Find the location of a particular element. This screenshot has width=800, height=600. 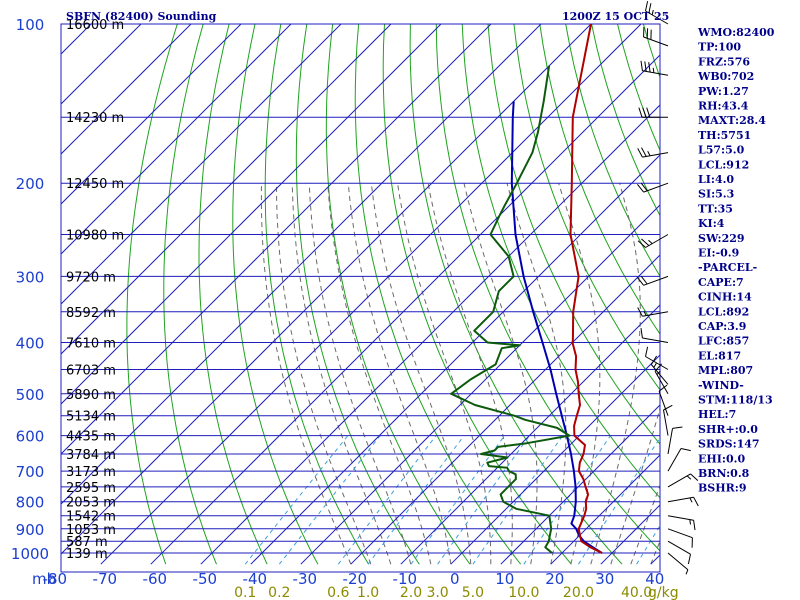

mixing-ratio-label: 5.0 is located at coordinates (473, 592).